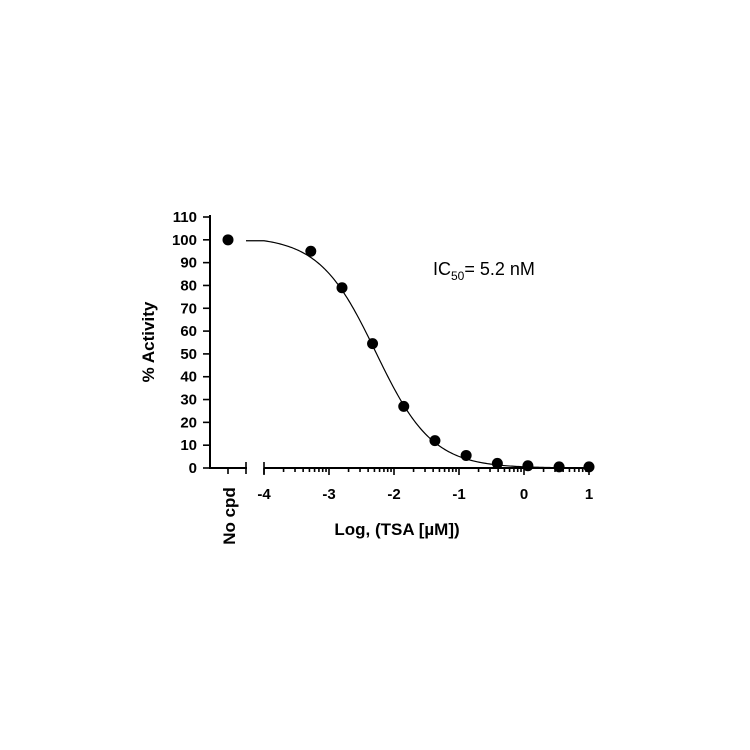  Describe the element at coordinates (434, 470) in the screenshot. I see `x-axis-minor-ticks` at that location.